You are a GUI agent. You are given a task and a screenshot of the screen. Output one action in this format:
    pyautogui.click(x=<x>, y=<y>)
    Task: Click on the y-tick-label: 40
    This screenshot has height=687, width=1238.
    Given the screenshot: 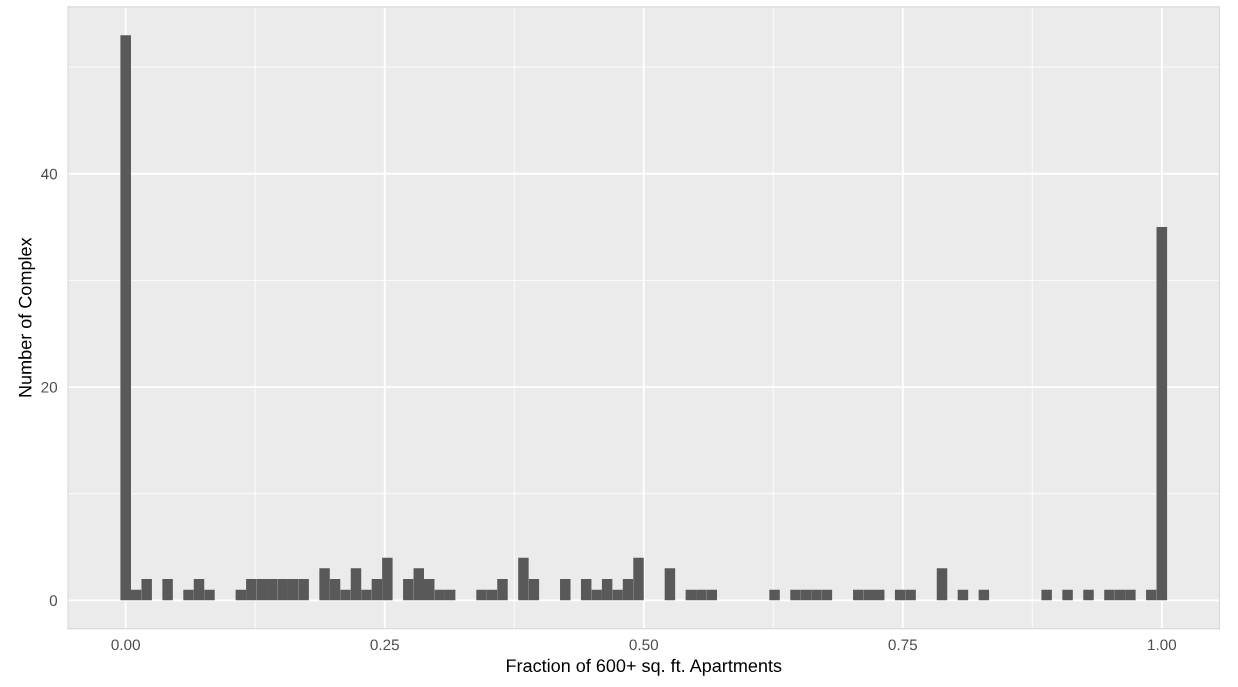 What is the action you would take?
    pyautogui.click(x=49, y=174)
    